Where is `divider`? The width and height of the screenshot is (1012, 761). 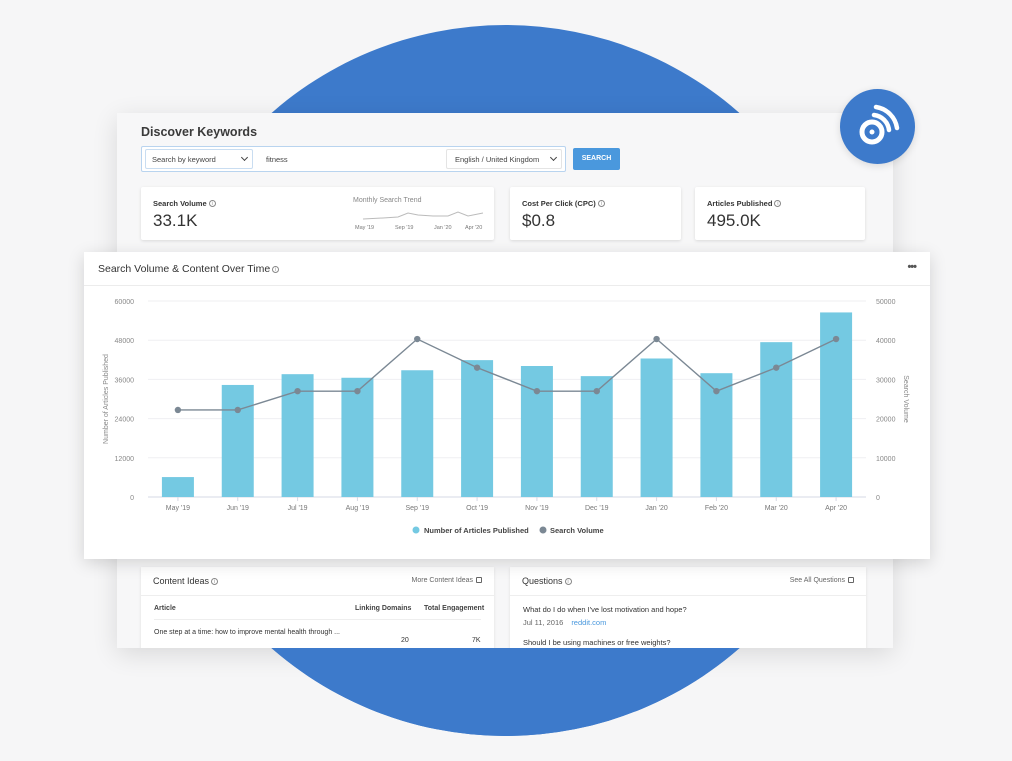
divider is located at coordinates (317, 619).